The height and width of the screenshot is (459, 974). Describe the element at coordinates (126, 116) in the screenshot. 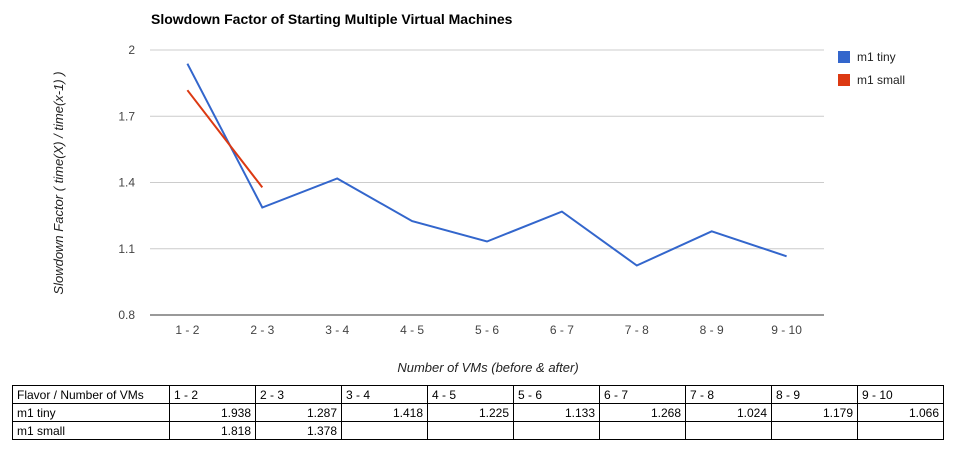

I see `y-tick-label: 1.7` at that location.